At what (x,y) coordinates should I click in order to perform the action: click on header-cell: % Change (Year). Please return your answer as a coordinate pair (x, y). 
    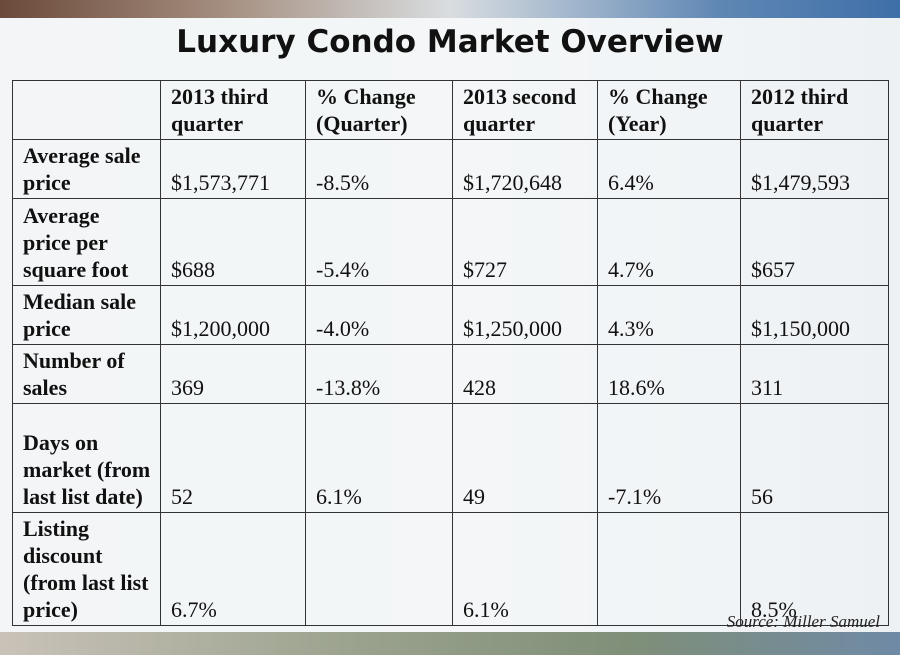
    Looking at the image, I should click on (669, 110).